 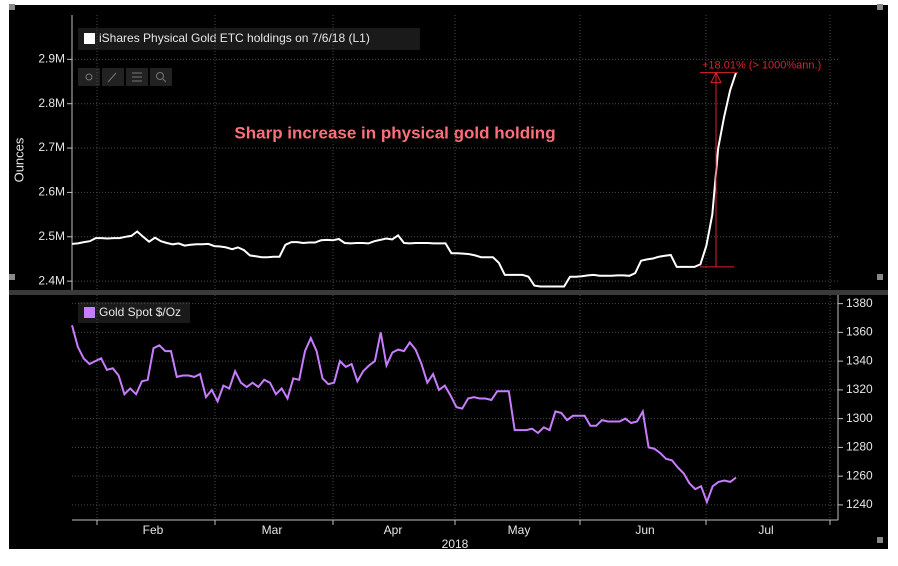 I want to click on y-tick-label: 1380, so click(x=859, y=303).